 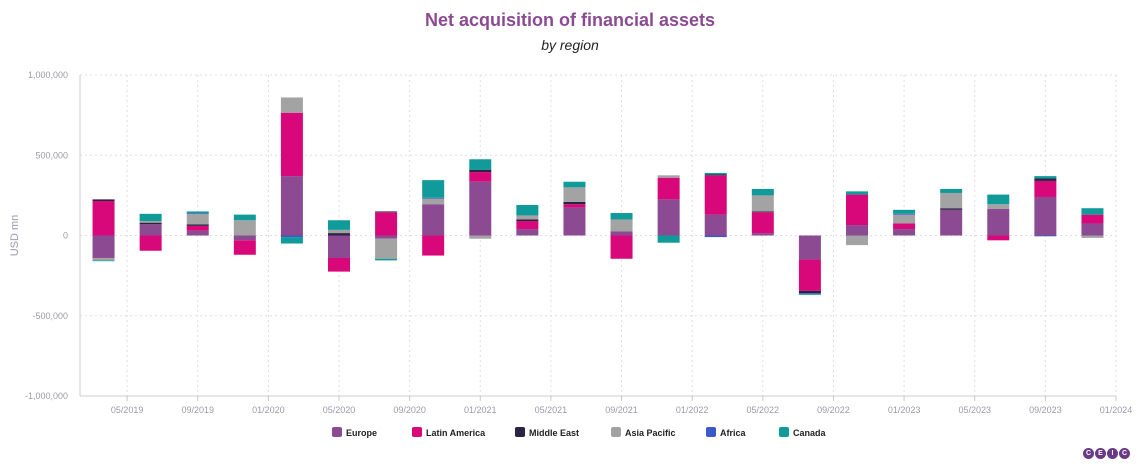 I want to click on y-axis-label: USD mn, so click(x=15, y=236).